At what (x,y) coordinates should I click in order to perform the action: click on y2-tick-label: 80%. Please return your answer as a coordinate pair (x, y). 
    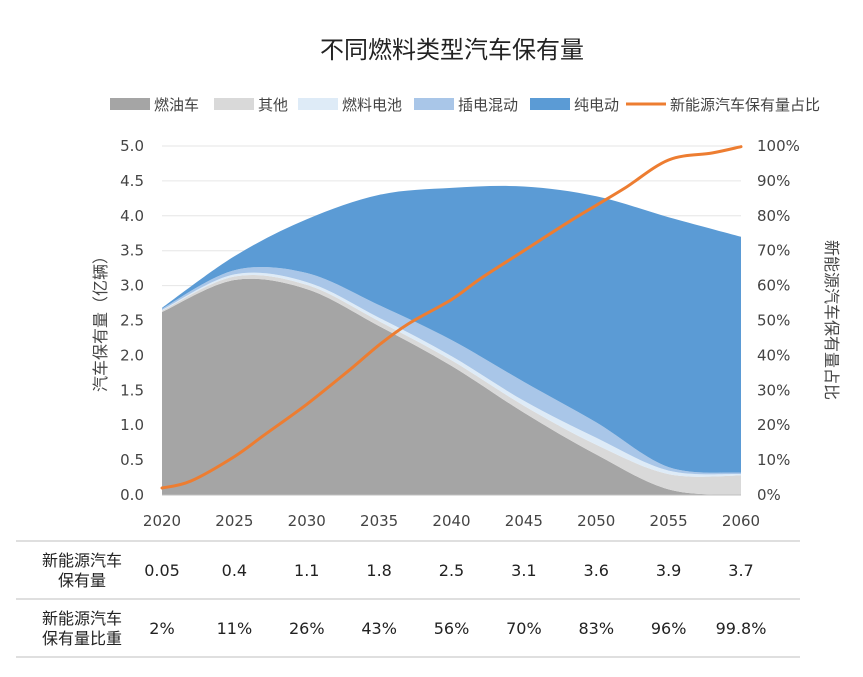
    Looking at the image, I should click on (773, 216).